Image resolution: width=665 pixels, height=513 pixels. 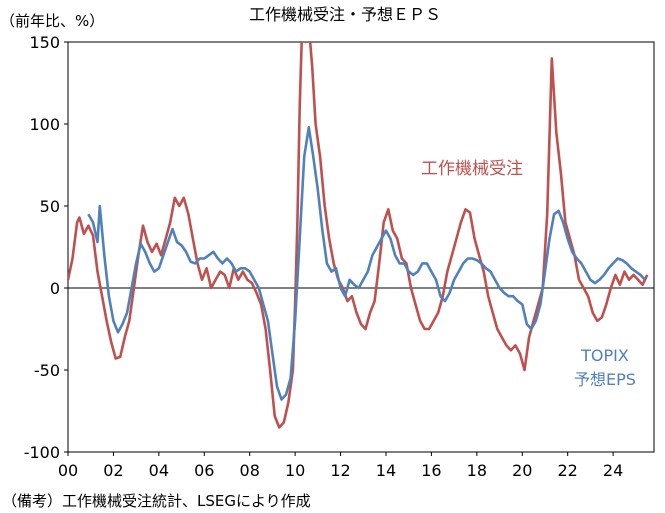 What do you see at coordinates (386, 470) in the screenshot?
I see `x-tick-label: 14` at bounding box center [386, 470].